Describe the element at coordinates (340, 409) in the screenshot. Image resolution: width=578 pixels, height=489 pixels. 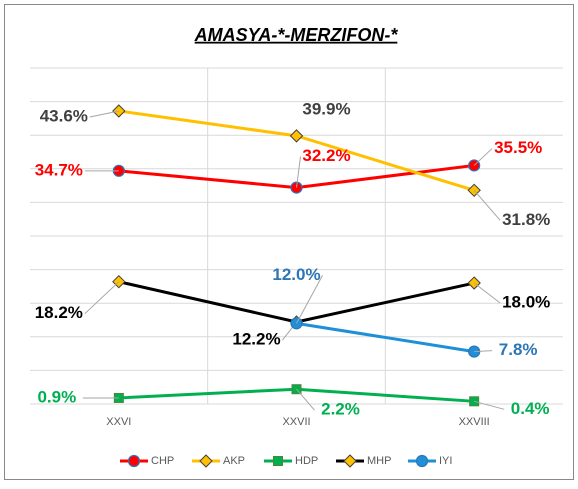
I see `value-label: 2.2%` at that location.